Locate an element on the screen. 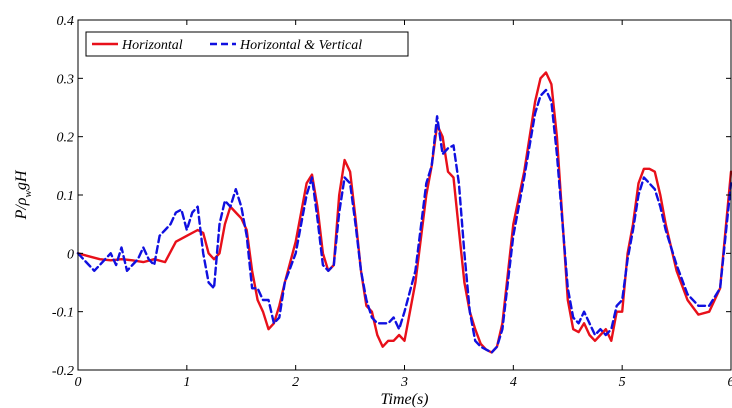  legend-label-horizontal-vertical: Horizontal & Vertical is located at coordinates (300, 45).